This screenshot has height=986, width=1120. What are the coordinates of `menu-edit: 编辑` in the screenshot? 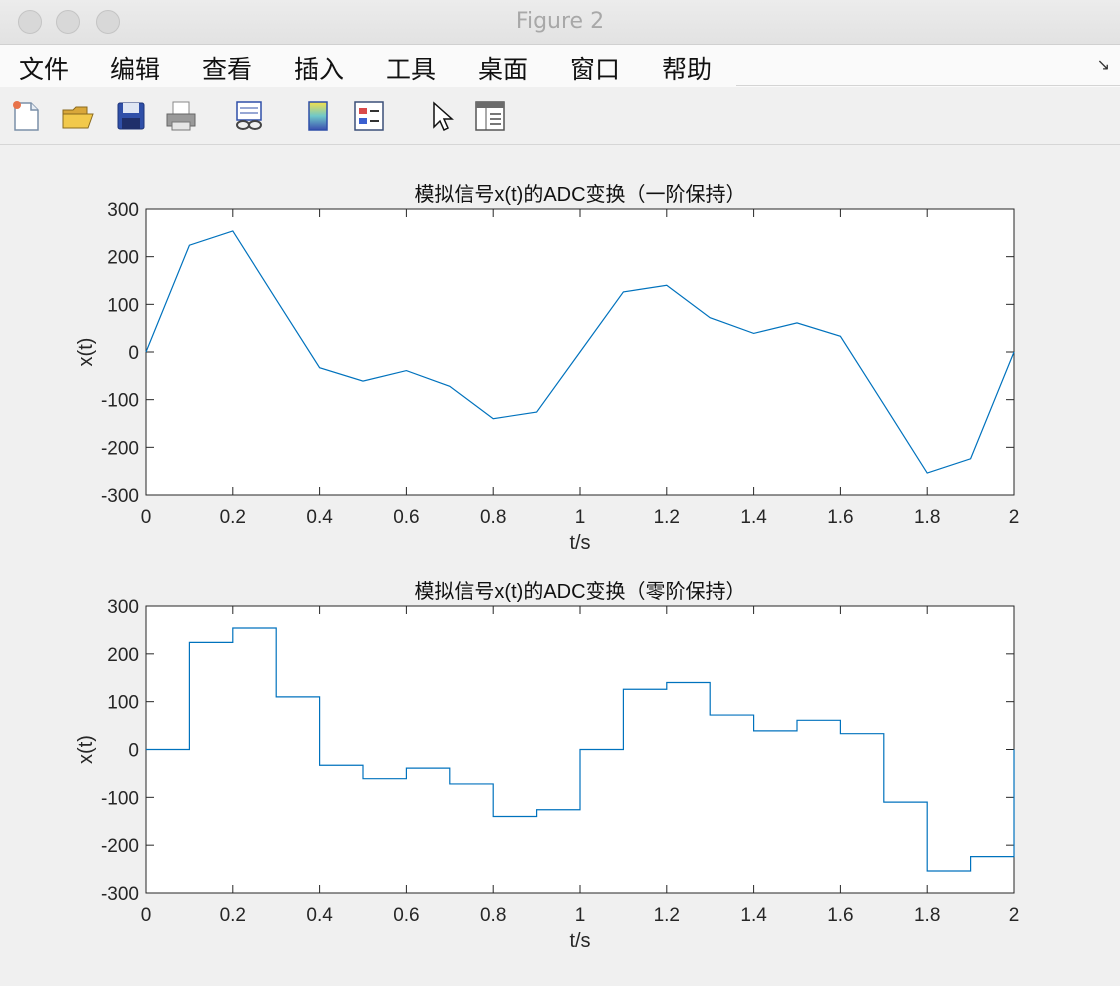 It's located at (135, 69).